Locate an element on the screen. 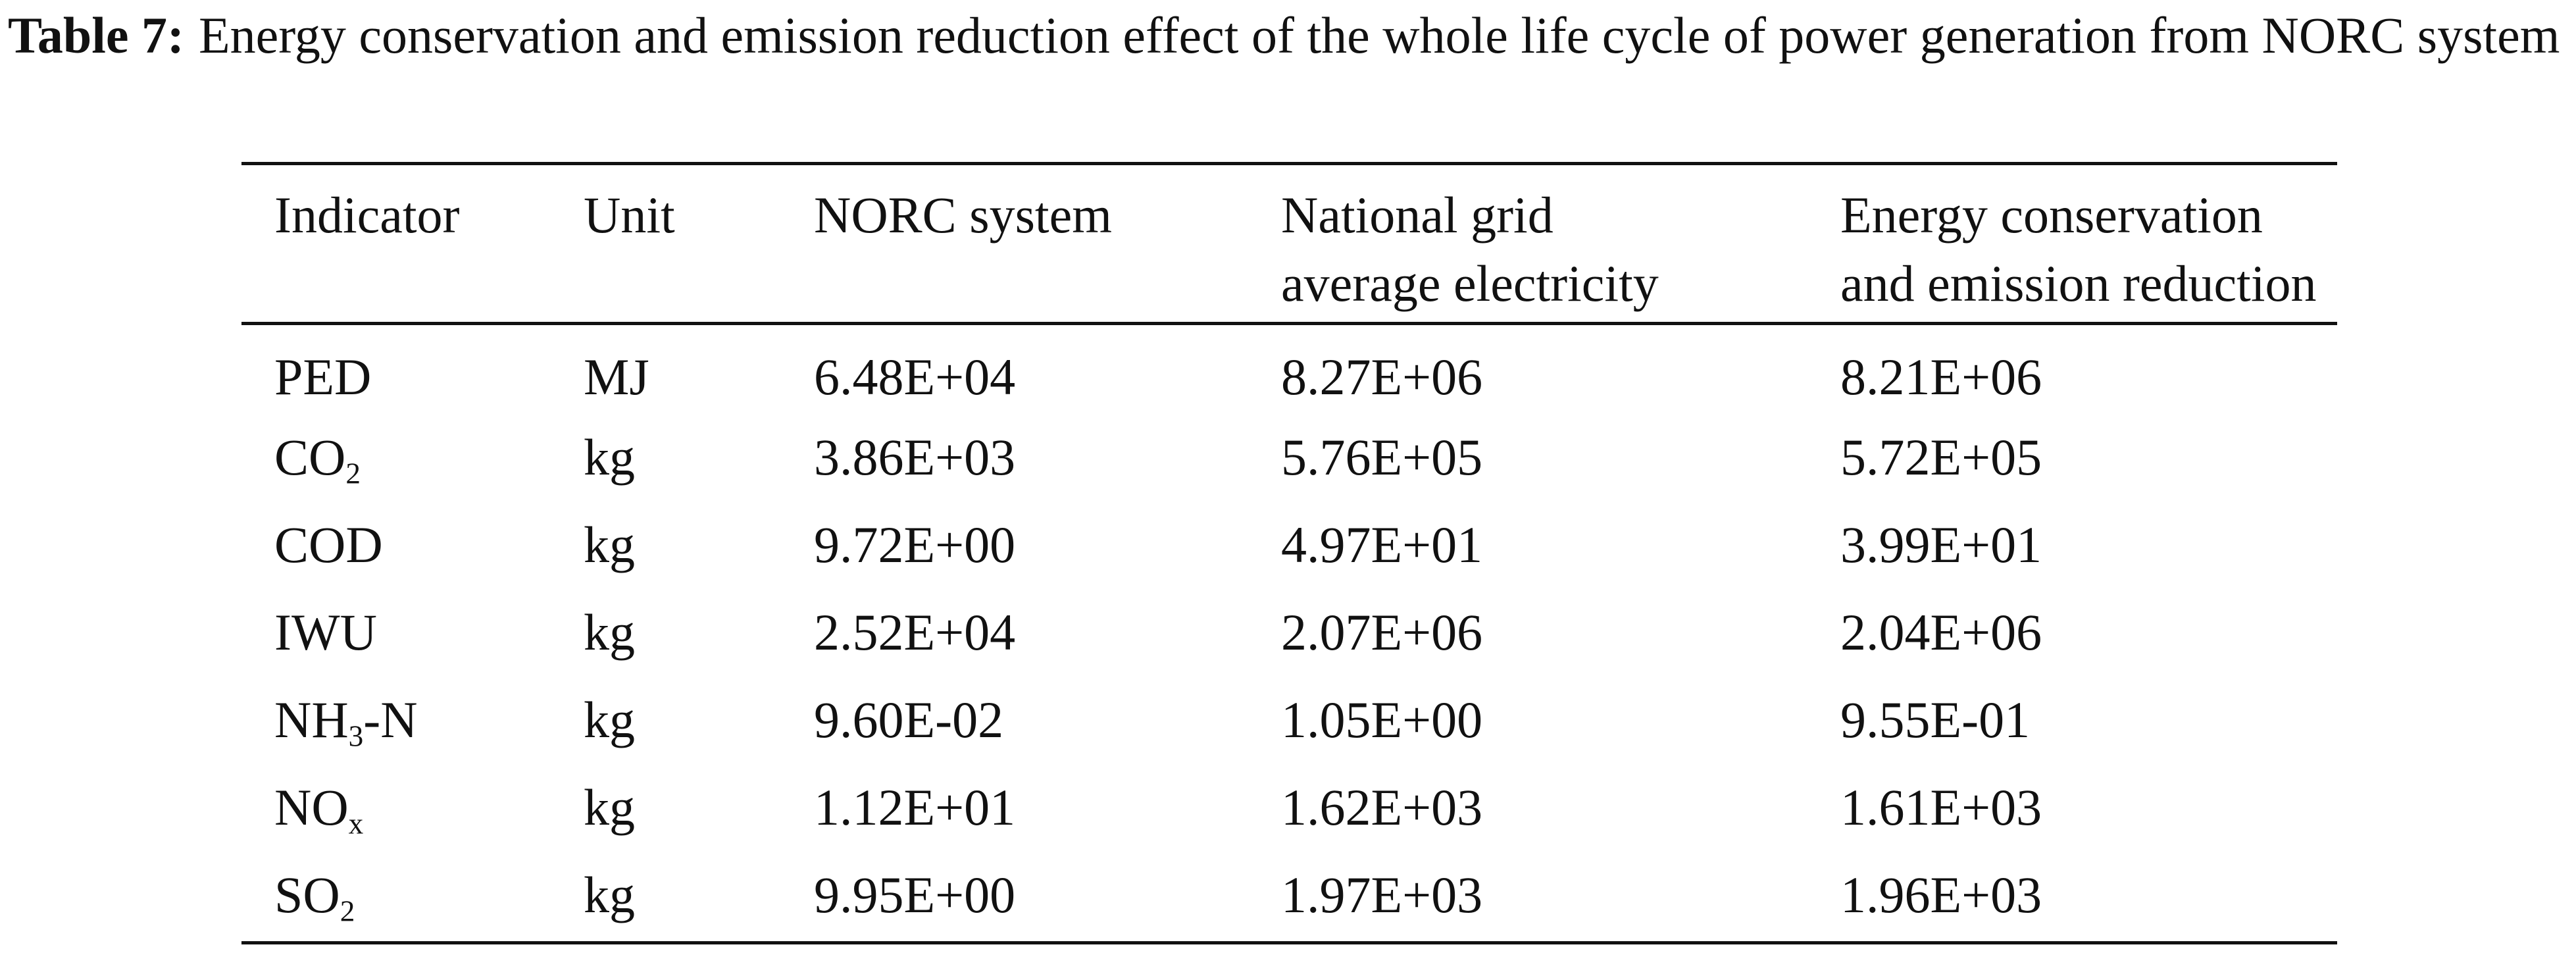 Image resolution: width=2576 pixels, height=953 pixels. header-national-grid: National grid average electricity is located at coordinates (1527, 244).